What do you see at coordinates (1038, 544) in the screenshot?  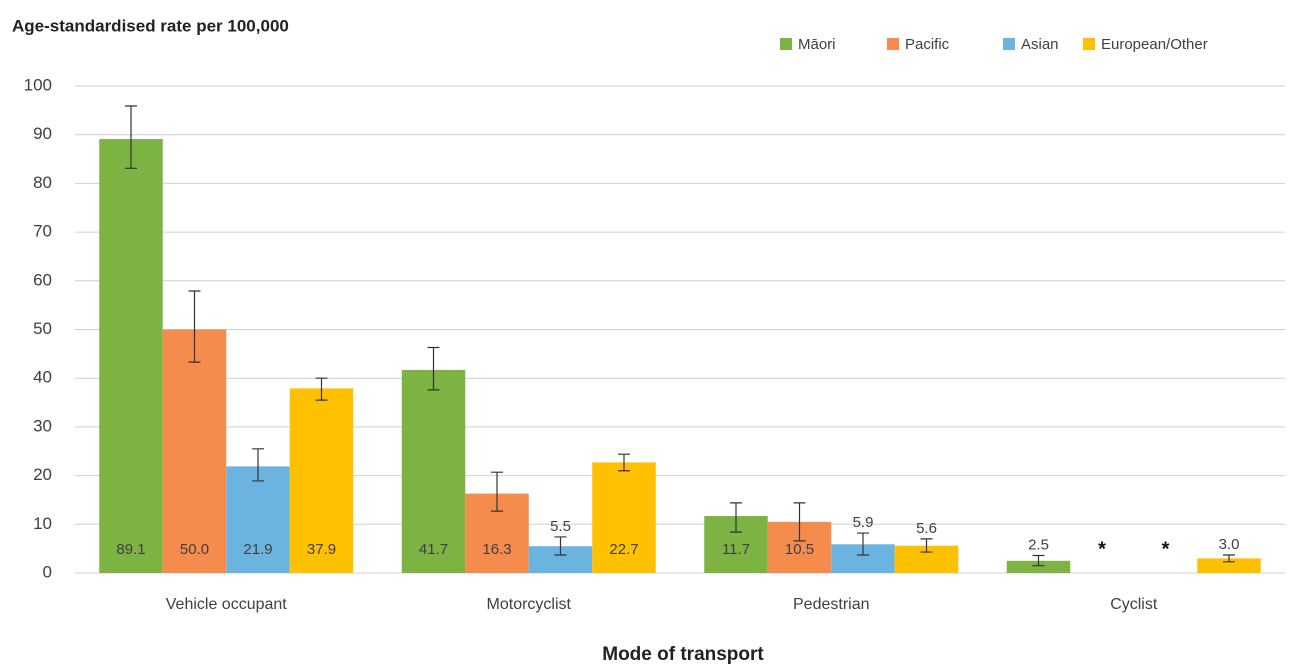 I see `value-label: 2.5` at bounding box center [1038, 544].